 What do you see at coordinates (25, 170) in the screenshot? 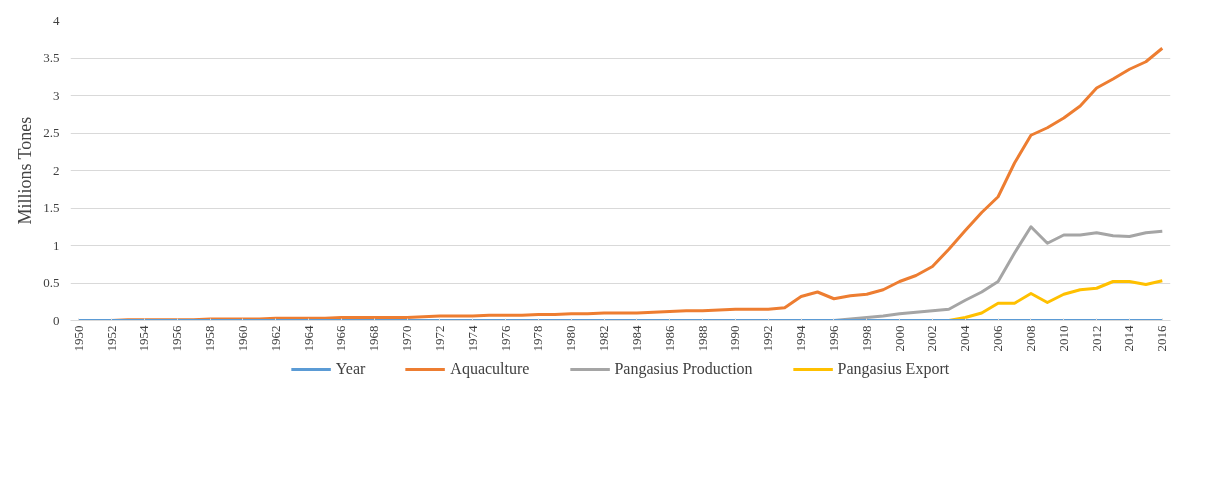
I see `y-axis-title: Millions Tones` at bounding box center [25, 170].